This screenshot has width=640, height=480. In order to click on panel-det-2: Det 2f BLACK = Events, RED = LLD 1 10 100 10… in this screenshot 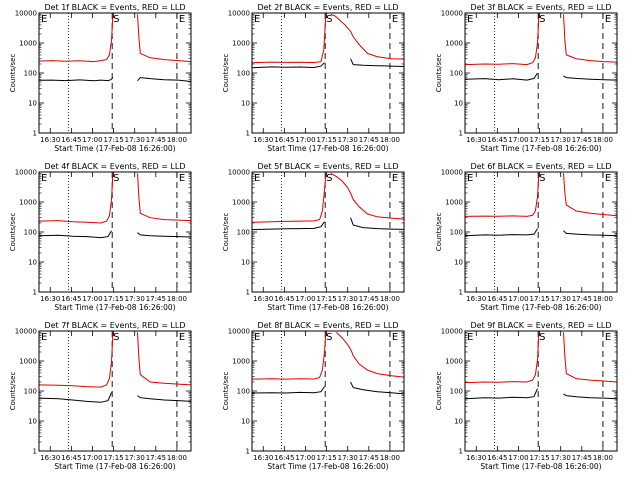, I will do `click(313, 78)`.